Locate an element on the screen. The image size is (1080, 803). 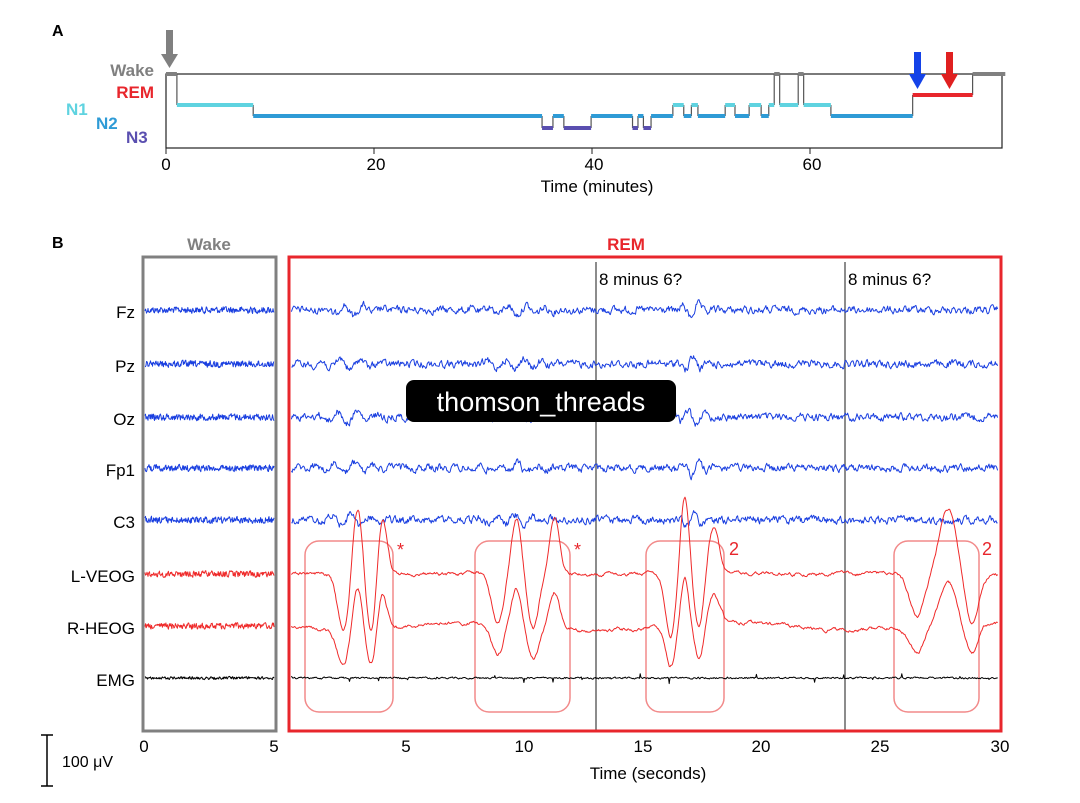
channel-label-l-veog: L-VEOG is located at coordinates (103, 576).